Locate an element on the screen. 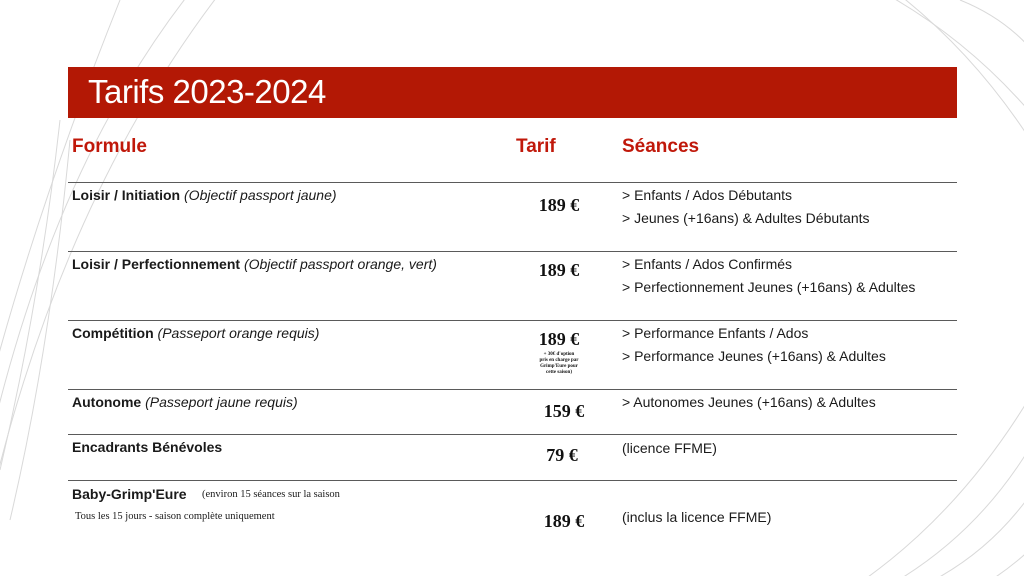 The image size is (1024, 576). price: 159 € is located at coordinates (564, 411).